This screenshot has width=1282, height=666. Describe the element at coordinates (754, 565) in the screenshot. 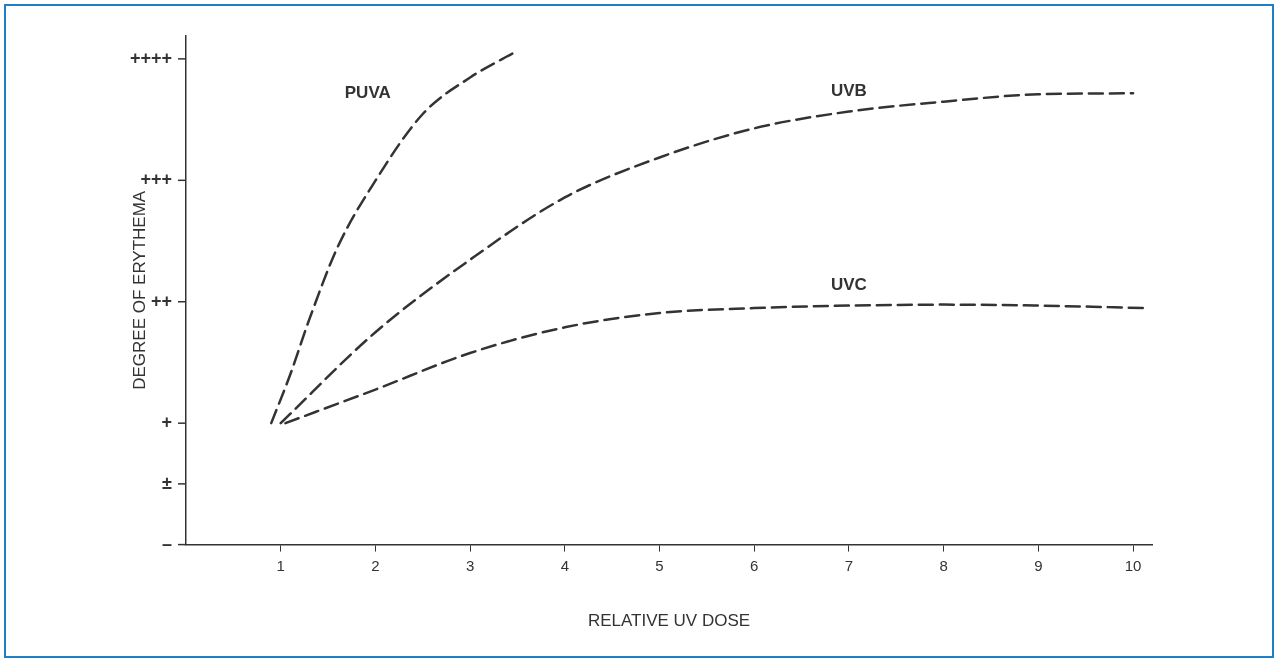

I see `x-tick-label: 6` at that location.